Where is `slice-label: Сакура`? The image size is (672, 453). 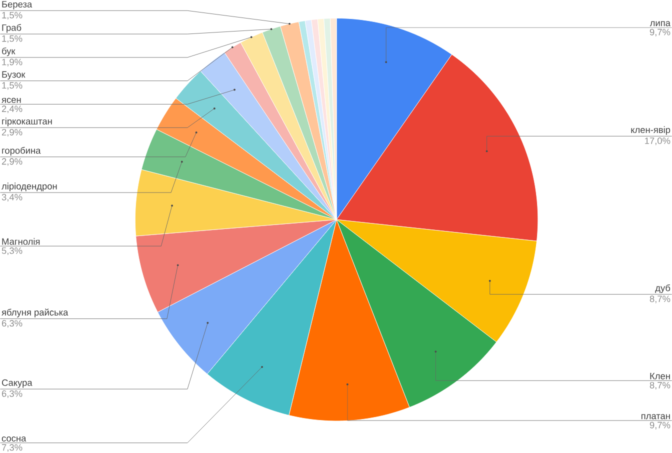 slice-label: Сакура is located at coordinates (17, 383).